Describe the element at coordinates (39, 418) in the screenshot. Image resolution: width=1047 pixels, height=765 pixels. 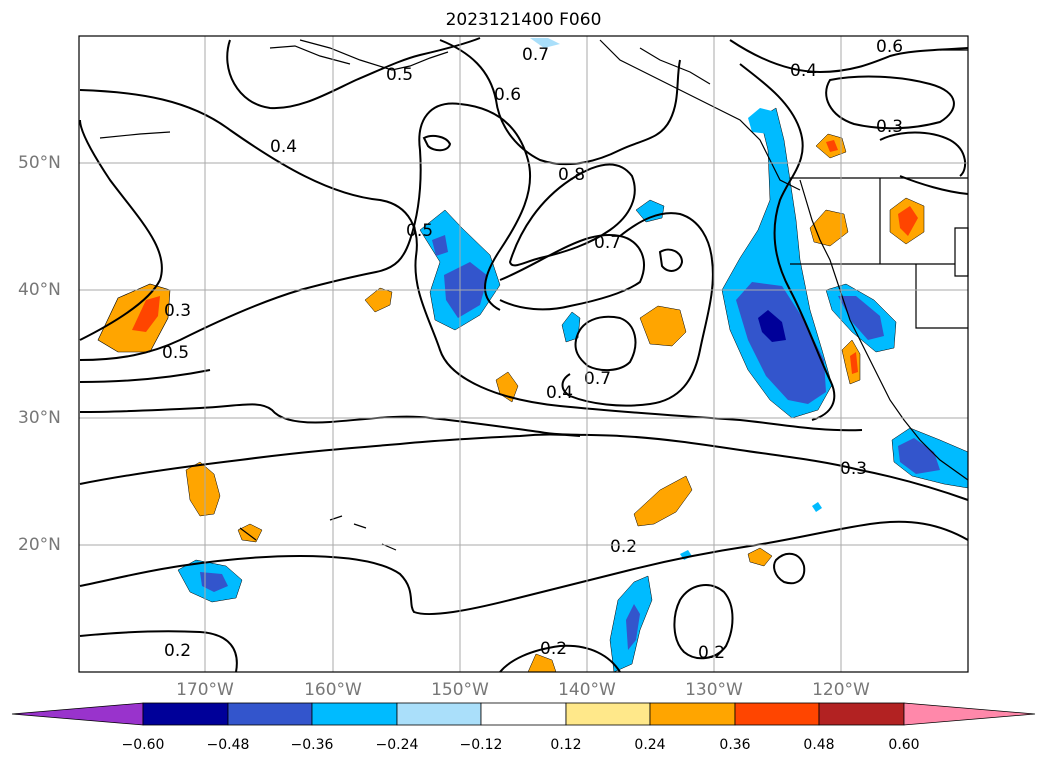
I see `lat-label-30n: 30°N` at that location.